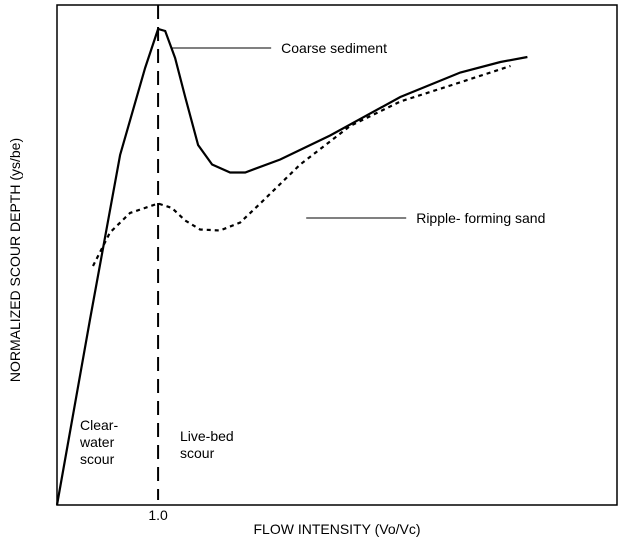 This screenshot has height=542, width=619. Describe the element at coordinates (158, 515) in the screenshot. I see `x-tick-label: 1.0` at that location.